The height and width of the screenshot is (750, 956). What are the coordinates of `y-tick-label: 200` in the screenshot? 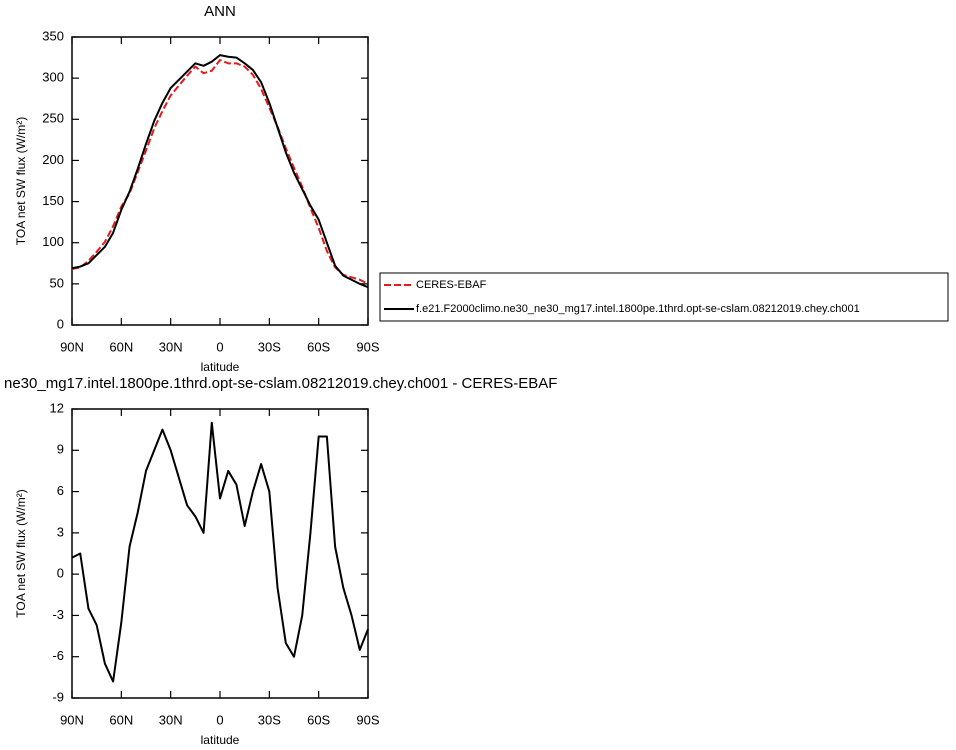 It's located at (53, 159).